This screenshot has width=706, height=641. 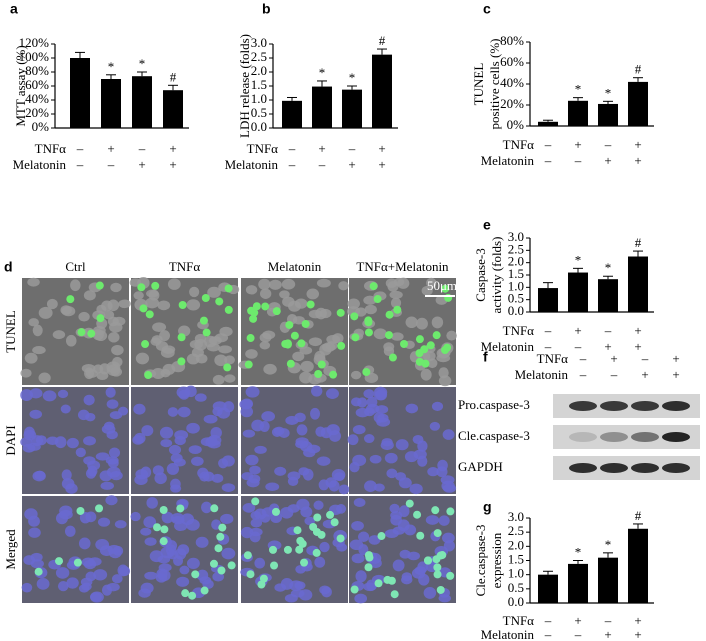 I want to click on y-tick-label: 1.5, so click(x=259, y=84).